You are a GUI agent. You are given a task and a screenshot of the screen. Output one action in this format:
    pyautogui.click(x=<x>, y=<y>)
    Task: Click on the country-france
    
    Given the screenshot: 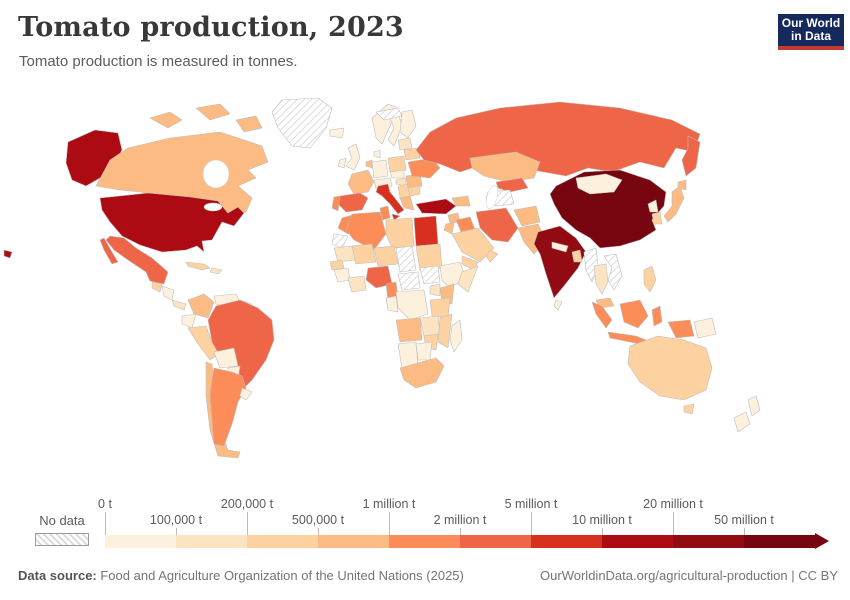 What is the action you would take?
    pyautogui.click(x=361, y=182)
    